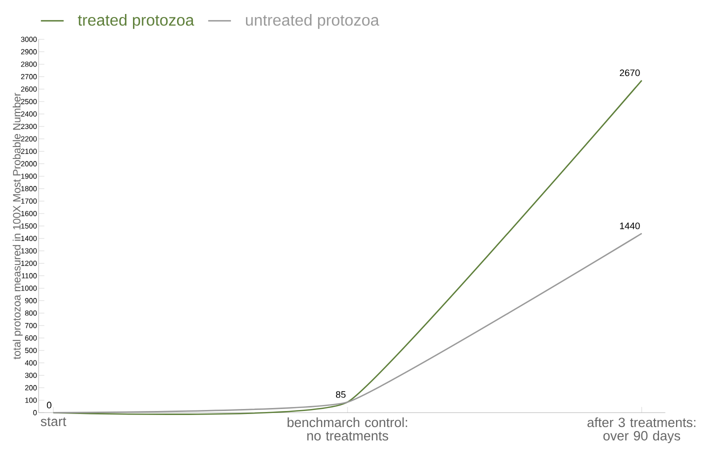  What do you see at coordinates (53, 421) in the screenshot?
I see `x-tick-label: start` at bounding box center [53, 421].